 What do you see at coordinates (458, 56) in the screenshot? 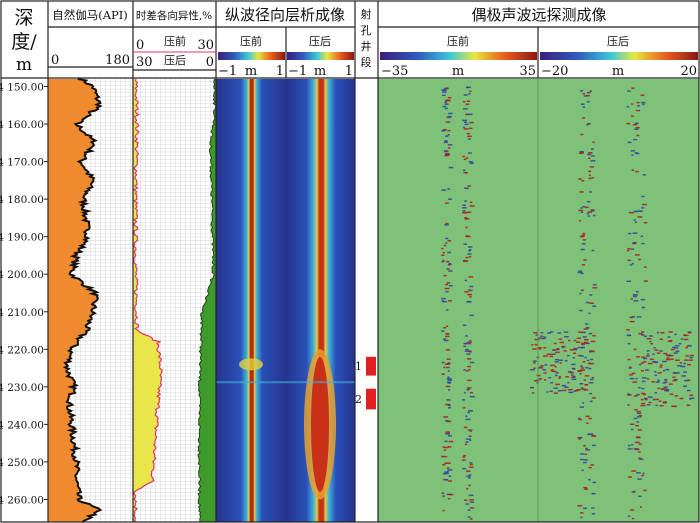
I see `dipole-pre-colorbar` at bounding box center [458, 56].